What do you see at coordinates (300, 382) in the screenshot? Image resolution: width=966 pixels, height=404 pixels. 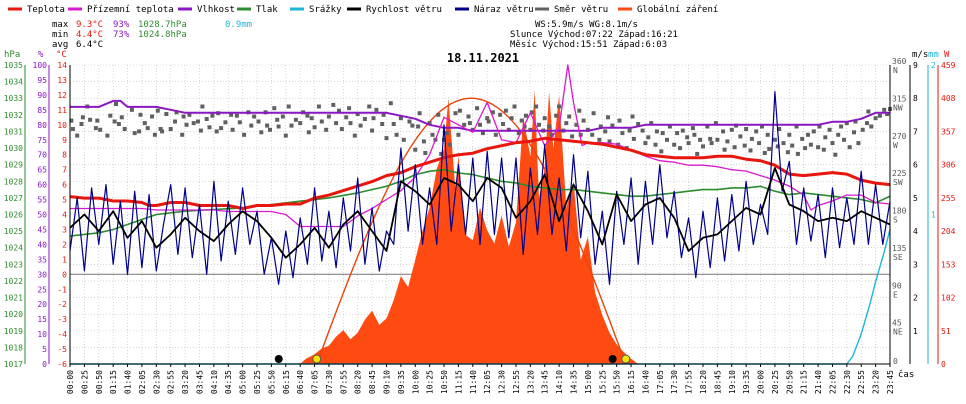 I see `x-tick-label: 06:40` at bounding box center [300, 382].